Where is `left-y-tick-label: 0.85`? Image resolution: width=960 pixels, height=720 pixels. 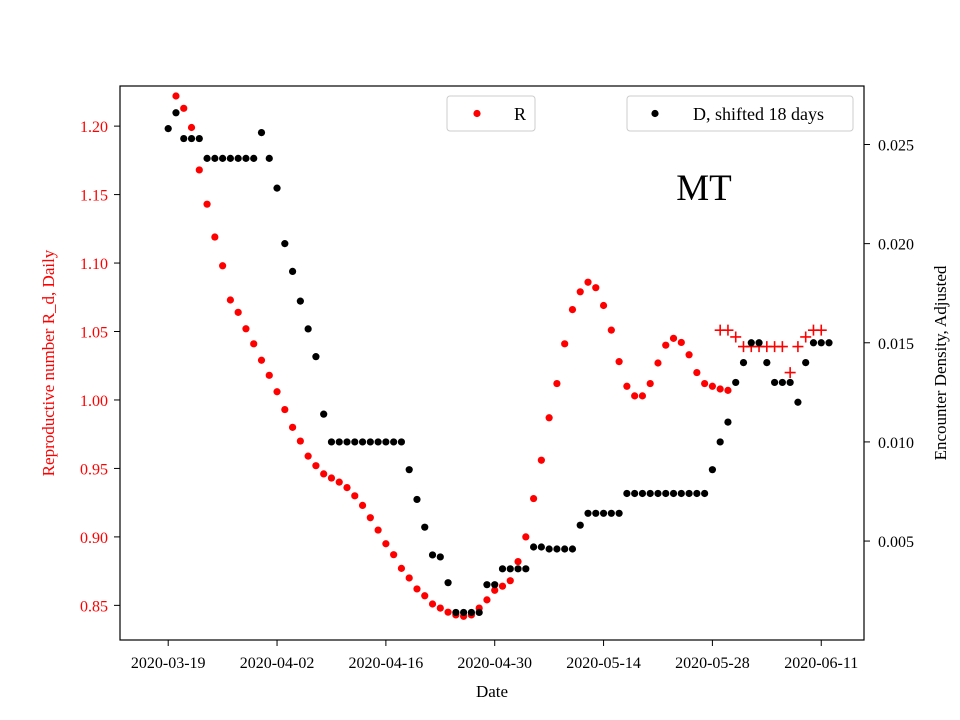
left-y-tick-label: 0.85 is located at coordinates (94, 606).